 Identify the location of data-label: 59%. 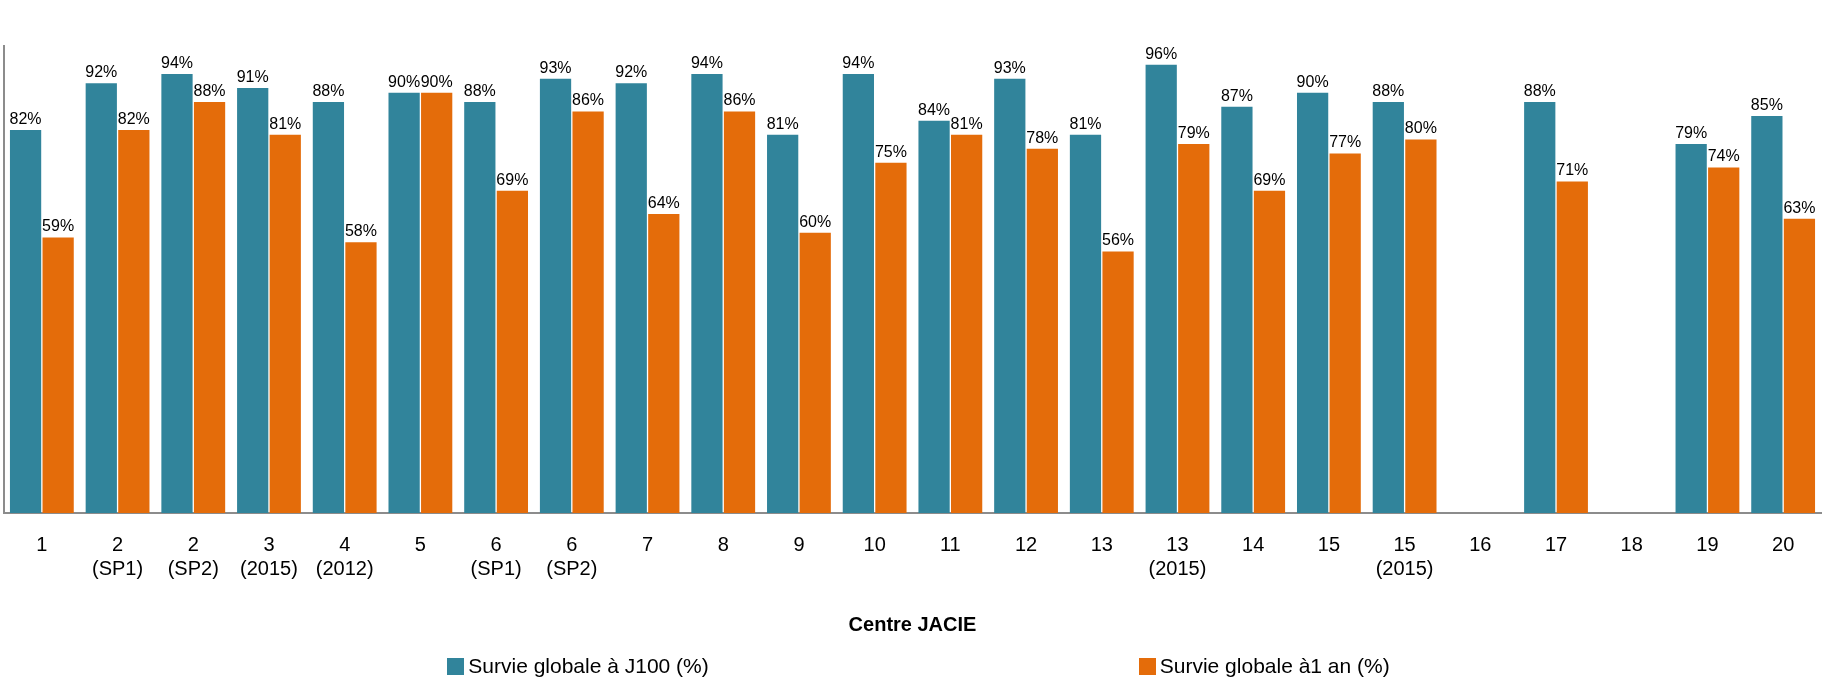
(58, 226).